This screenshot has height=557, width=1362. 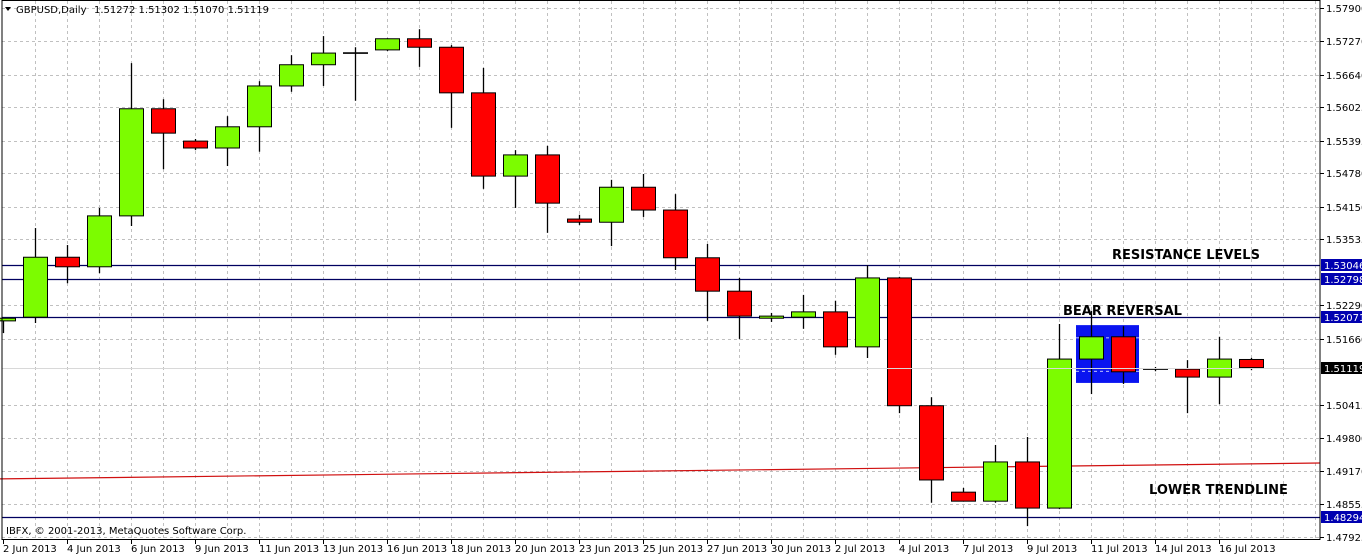 I want to click on time-tick-label: 30 Jun 2013, so click(x=801, y=549).